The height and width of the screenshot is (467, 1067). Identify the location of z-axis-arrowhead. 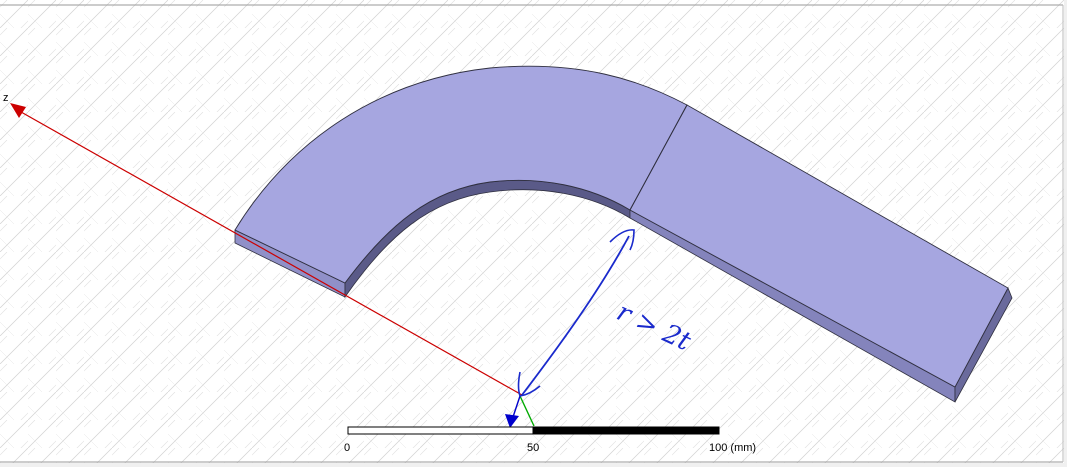
(18, 110).